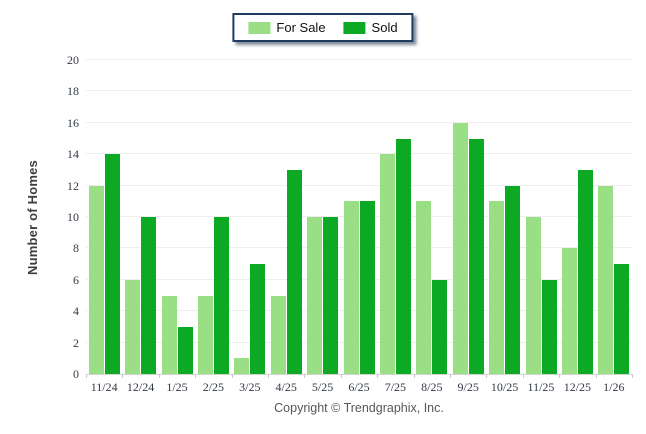 The height and width of the screenshot is (434, 646). What do you see at coordinates (213, 387) in the screenshot?
I see `x-tick-label-2-25: 2/25` at bounding box center [213, 387].